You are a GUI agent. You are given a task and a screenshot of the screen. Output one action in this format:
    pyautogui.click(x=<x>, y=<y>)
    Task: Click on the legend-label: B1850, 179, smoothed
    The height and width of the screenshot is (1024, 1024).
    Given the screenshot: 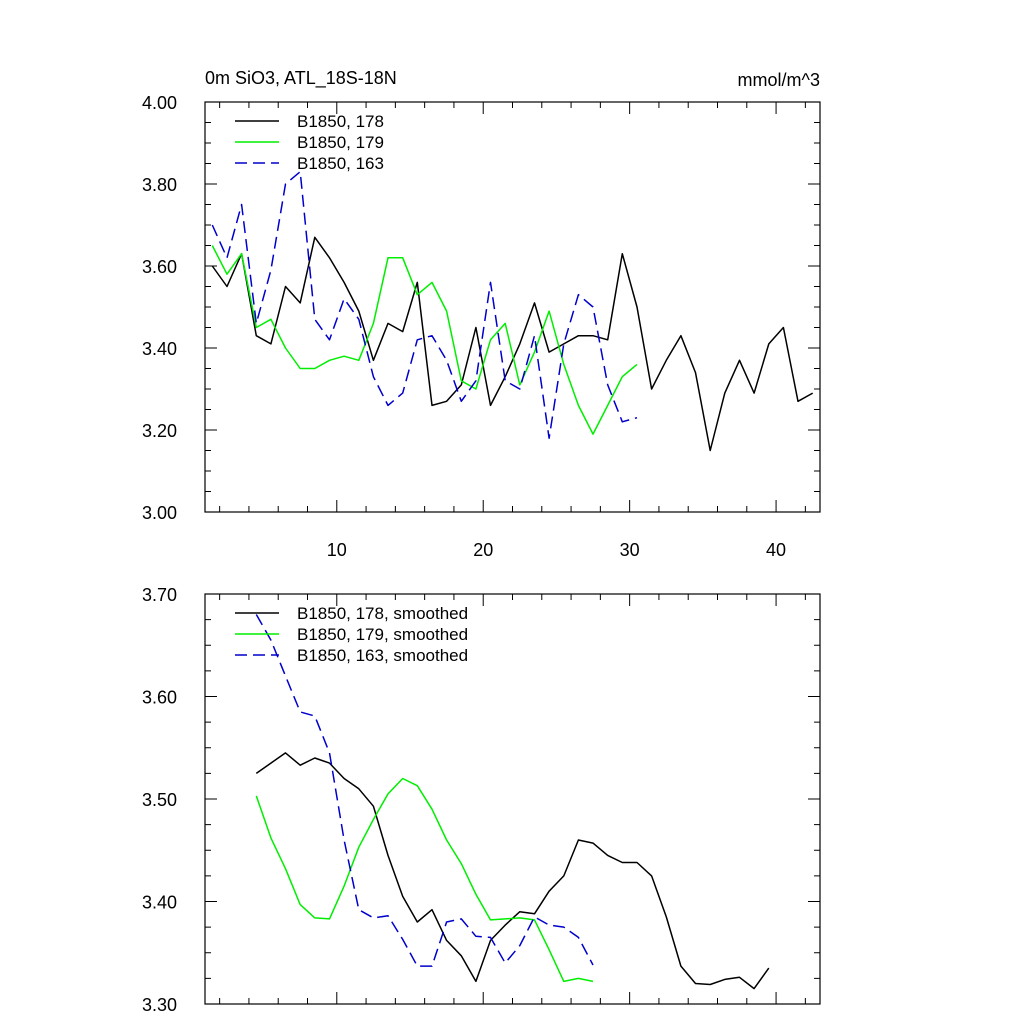 What is the action you would take?
    pyautogui.click(x=382, y=634)
    